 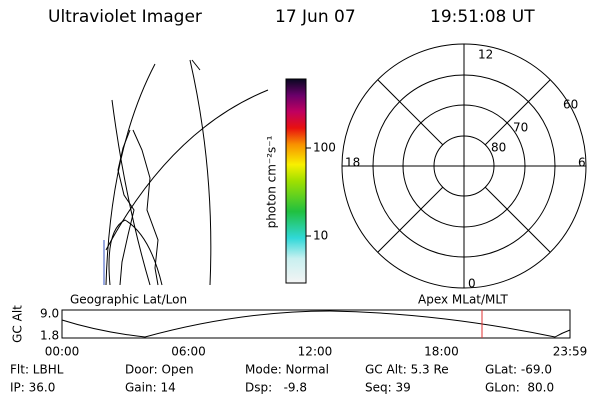 I want to click on polar-label: 60, so click(x=570, y=105).